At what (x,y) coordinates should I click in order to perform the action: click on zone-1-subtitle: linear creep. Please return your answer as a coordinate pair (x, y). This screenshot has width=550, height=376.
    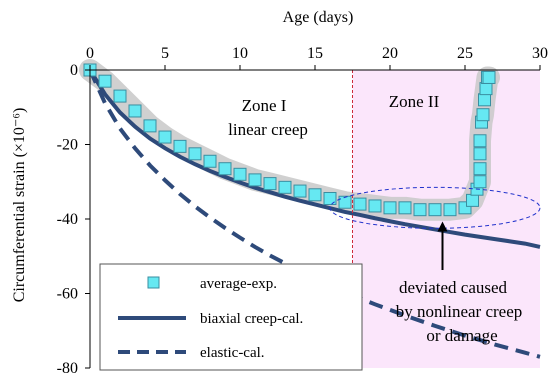
    Looking at the image, I should click on (268, 129).